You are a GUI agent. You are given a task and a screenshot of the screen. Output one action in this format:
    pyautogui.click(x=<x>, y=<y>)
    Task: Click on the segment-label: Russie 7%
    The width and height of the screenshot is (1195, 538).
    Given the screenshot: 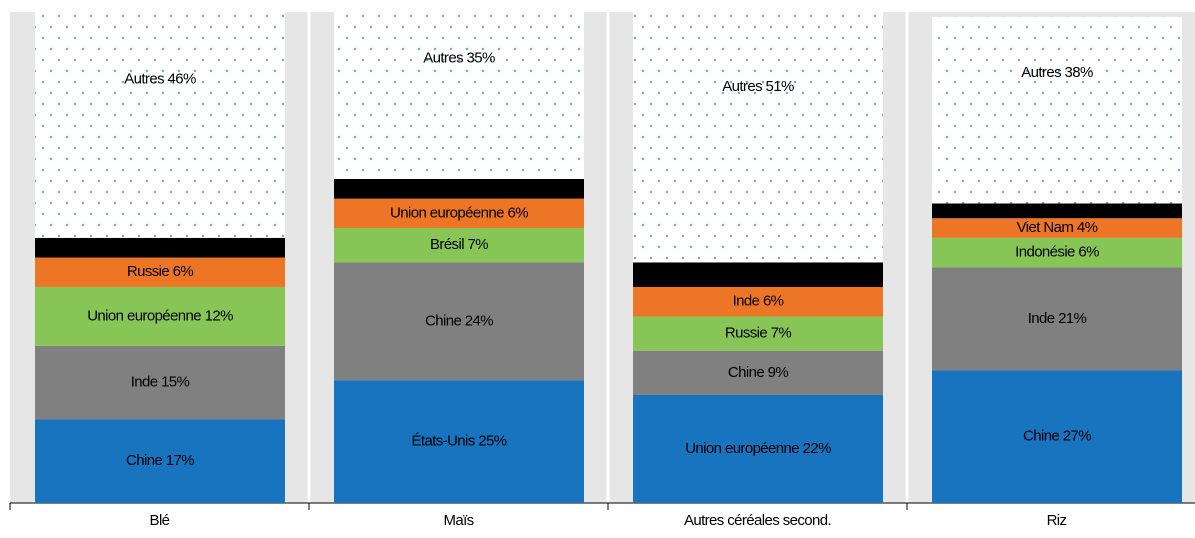 What is the action you would take?
    pyautogui.click(x=758, y=333)
    